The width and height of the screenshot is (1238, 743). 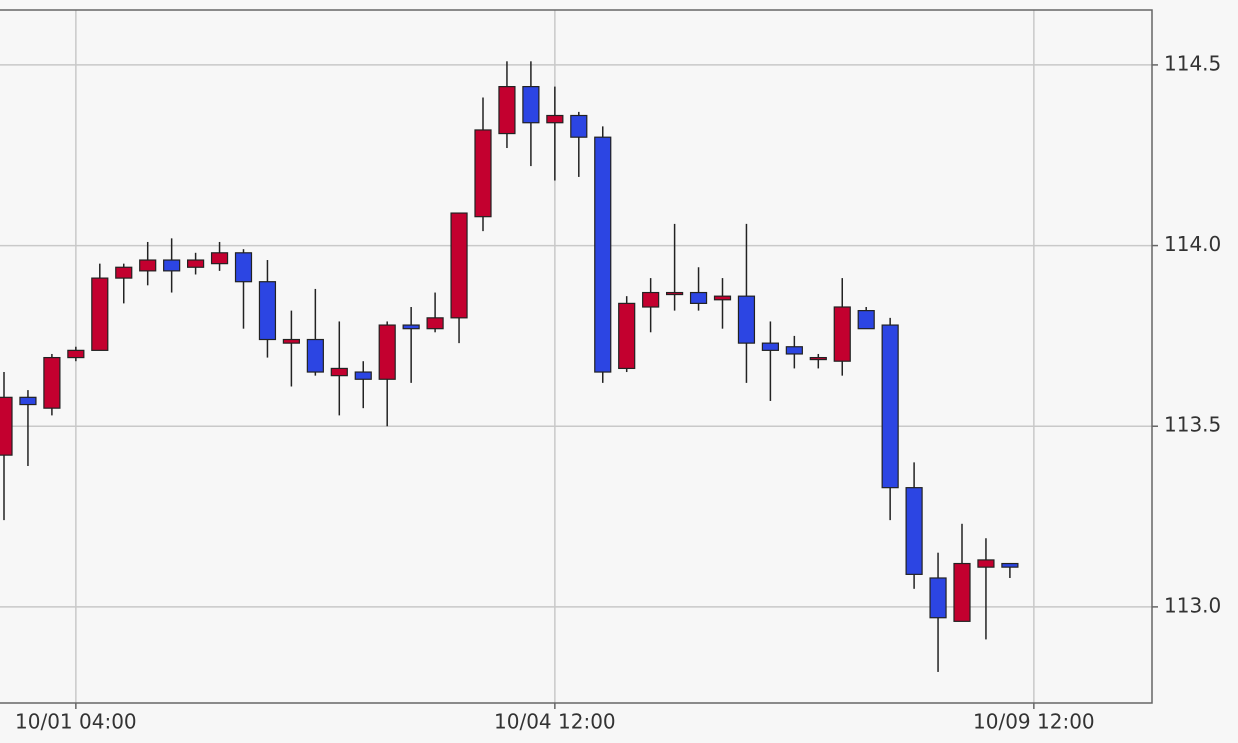 What do you see at coordinates (1192, 605) in the screenshot?
I see `y-tick-label: 113.0` at bounding box center [1192, 605].